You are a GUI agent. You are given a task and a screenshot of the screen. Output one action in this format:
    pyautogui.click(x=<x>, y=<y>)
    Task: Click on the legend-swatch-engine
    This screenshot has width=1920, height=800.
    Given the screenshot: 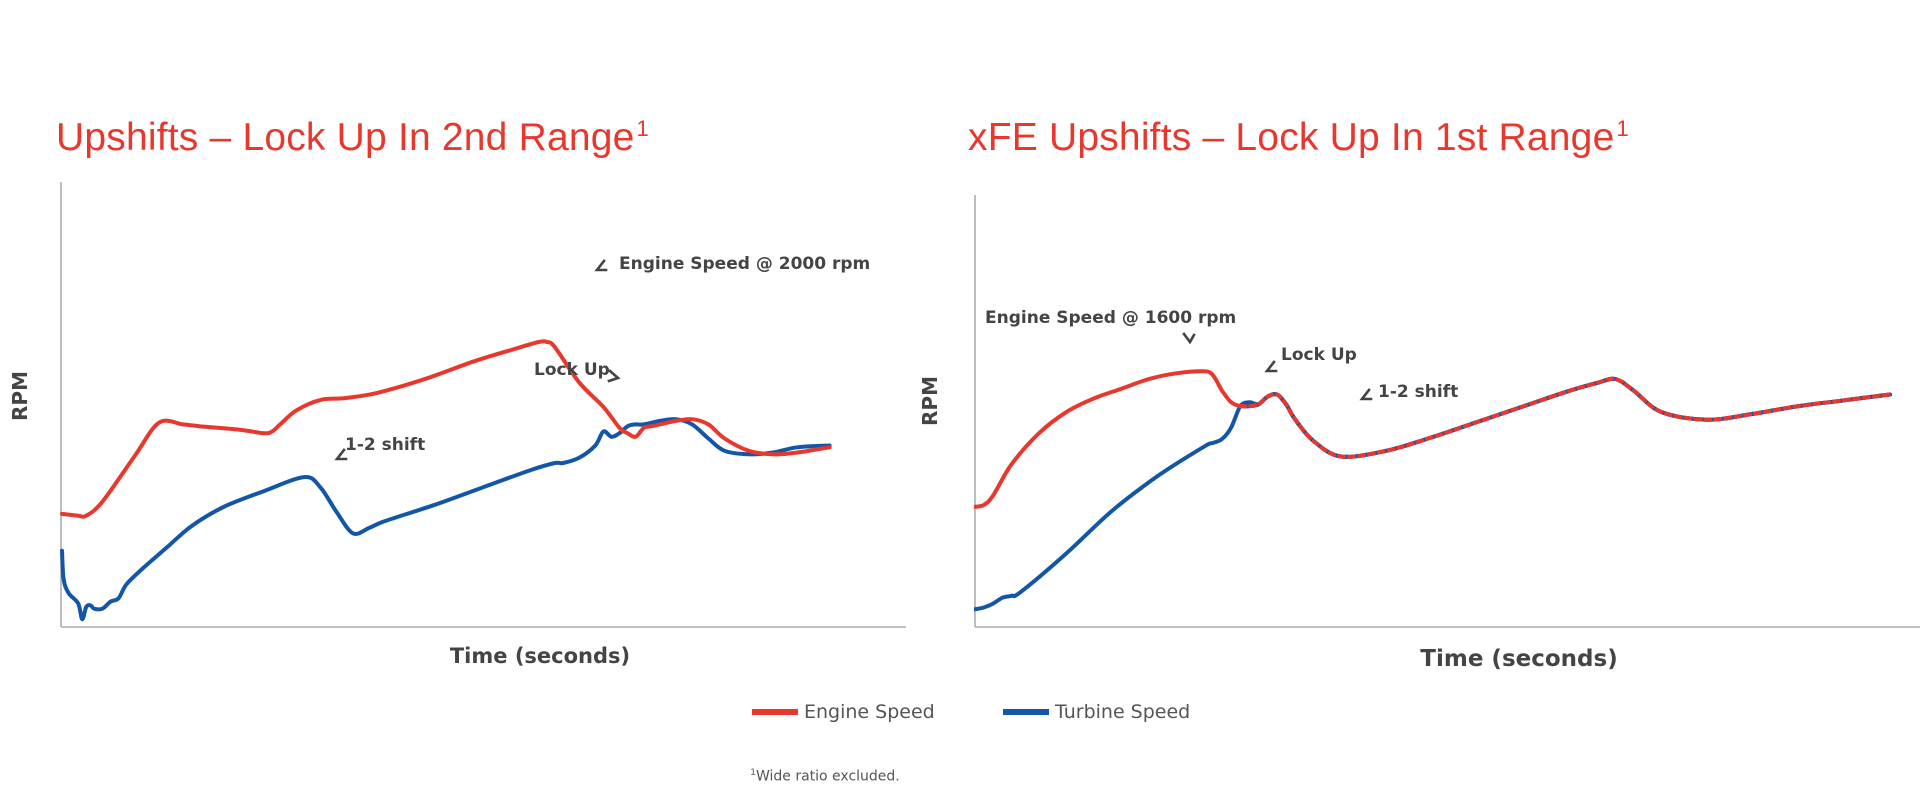 What is the action you would take?
    pyautogui.click(x=775, y=712)
    